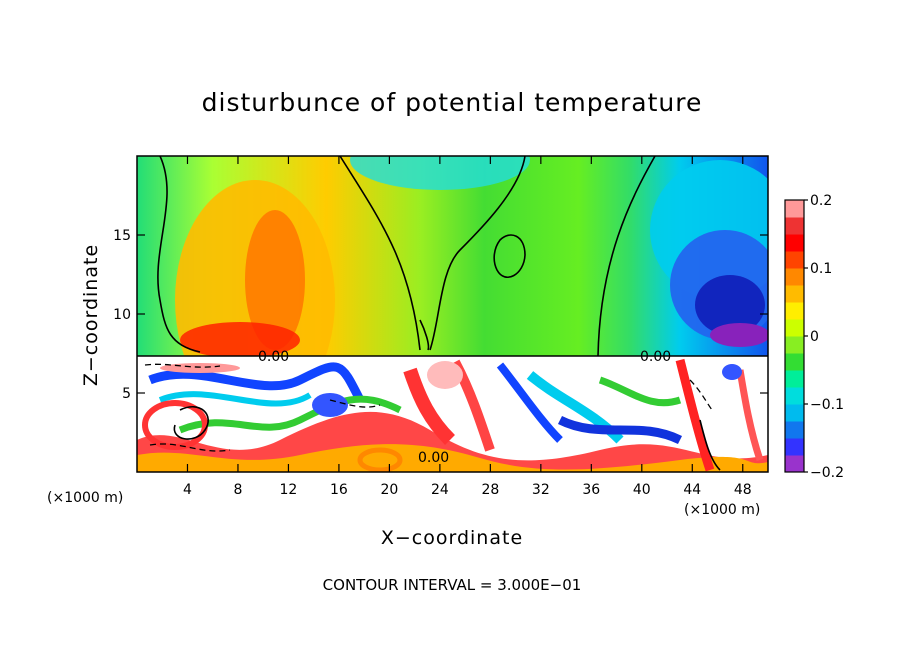  Describe the element at coordinates (428, 407) in the screenshot. I see `dashed-contours` at that location.